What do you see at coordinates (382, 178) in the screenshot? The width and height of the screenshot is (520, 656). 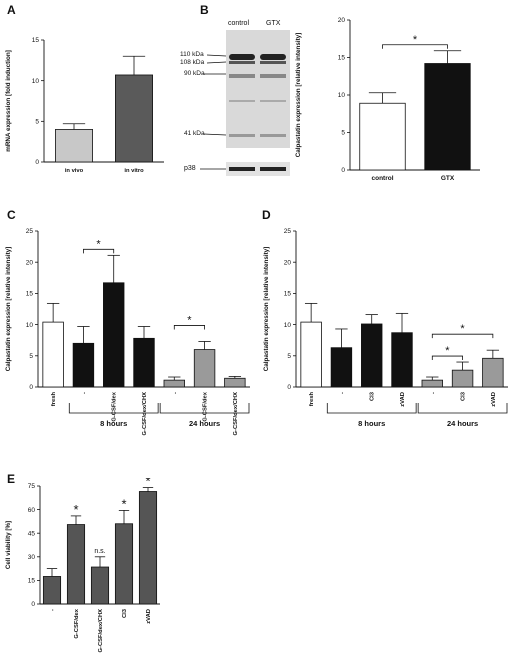 I see `category-label-b-0: control` at bounding box center [382, 178].